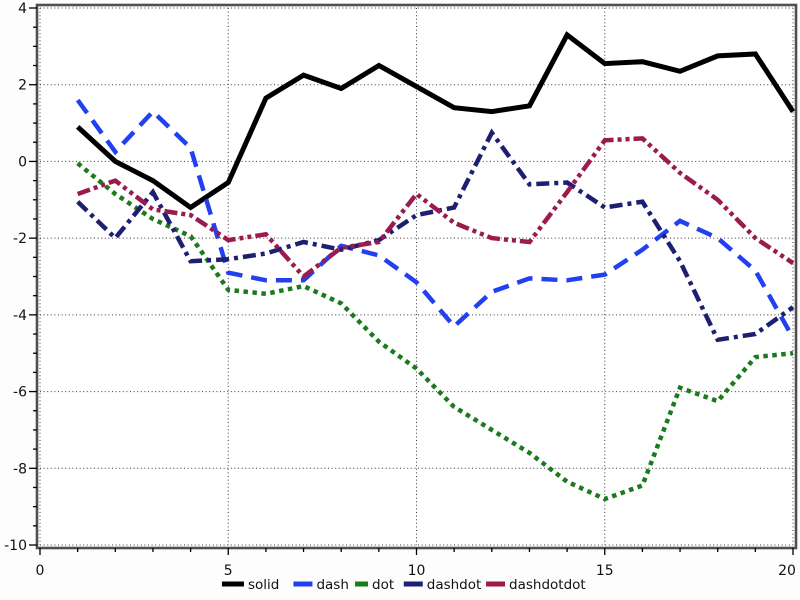  I want to click on legend-item-dot: dot, so click(374, 585).